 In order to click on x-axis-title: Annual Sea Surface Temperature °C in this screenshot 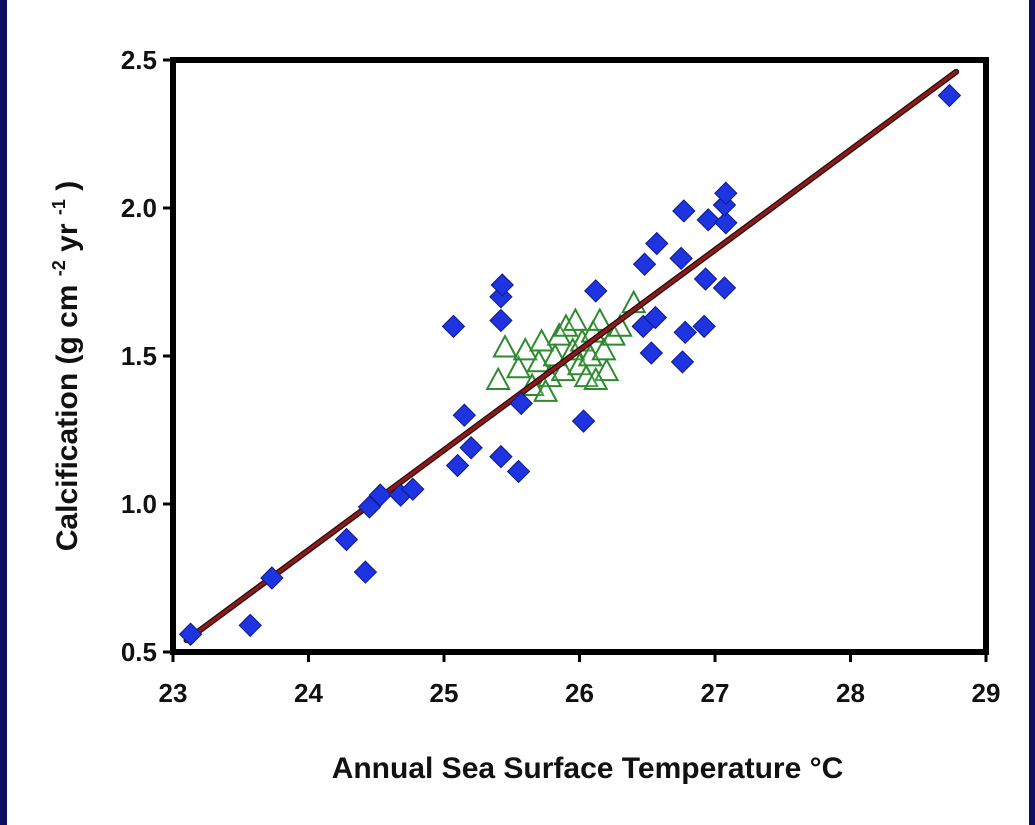, I will do `click(588, 768)`.